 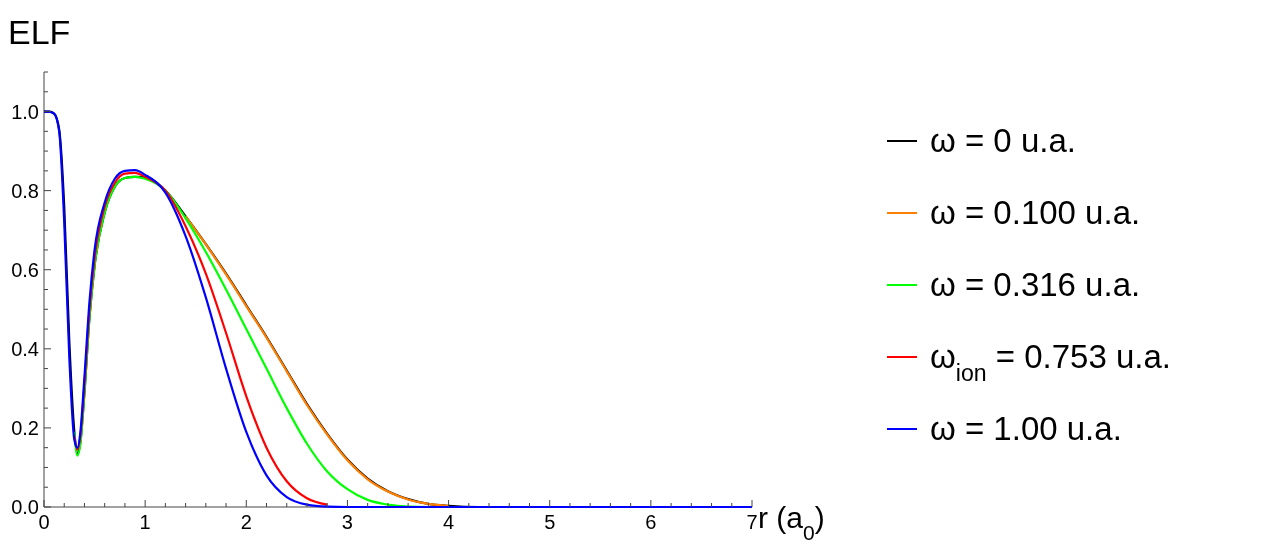 What do you see at coordinates (25, 427) in the screenshot?
I see `y-tick-label: 0.2` at bounding box center [25, 427].